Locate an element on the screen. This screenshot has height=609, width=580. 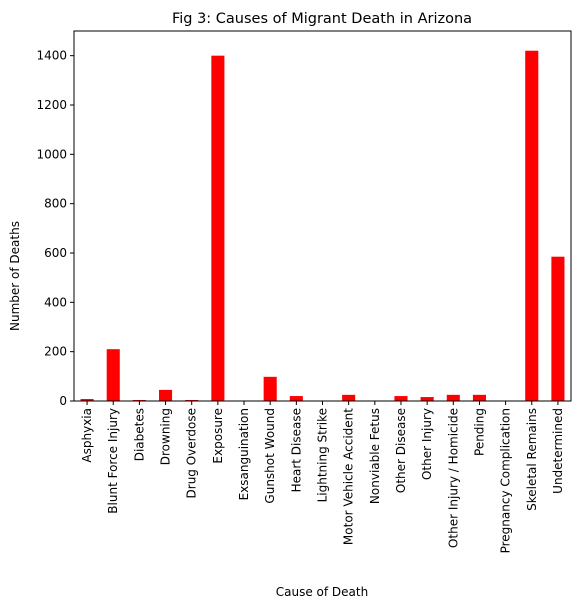
bar-undetermined is located at coordinates (558, 328).